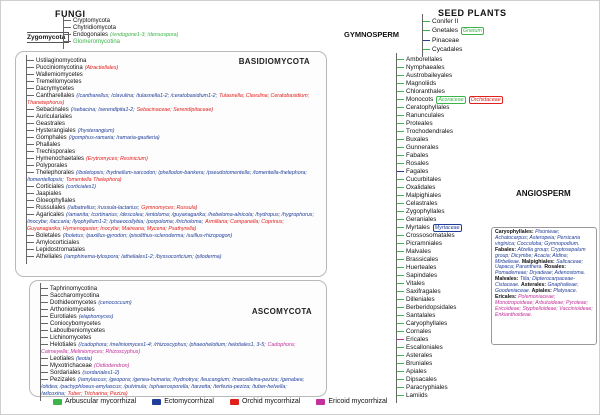 This screenshot has height=415, width=600. I want to click on taxon-row: Gloeophyllales, so click(173, 201).